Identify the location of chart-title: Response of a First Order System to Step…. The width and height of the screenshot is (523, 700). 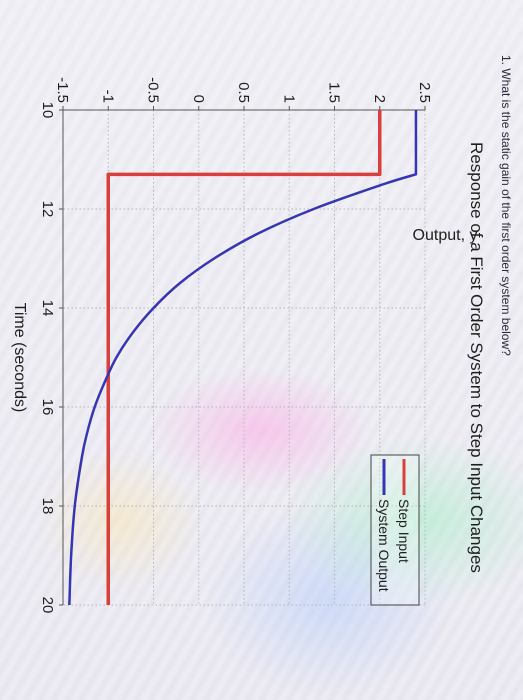
(476, 357).